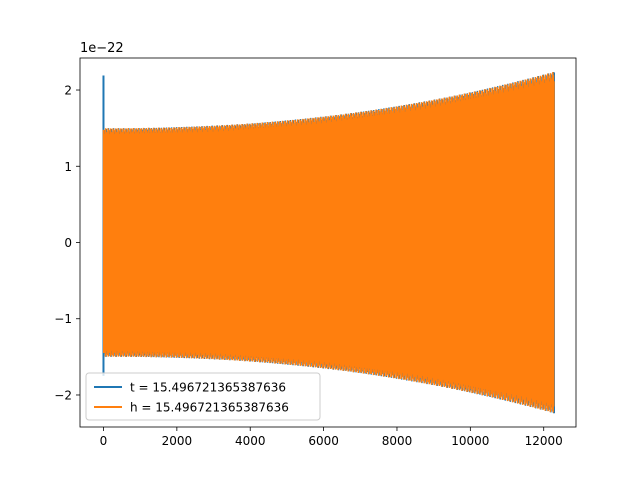 The image size is (640, 480). Describe the element at coordinates (250, 441) in the screenshot. I see `x-tick-label: 4000` at that location.